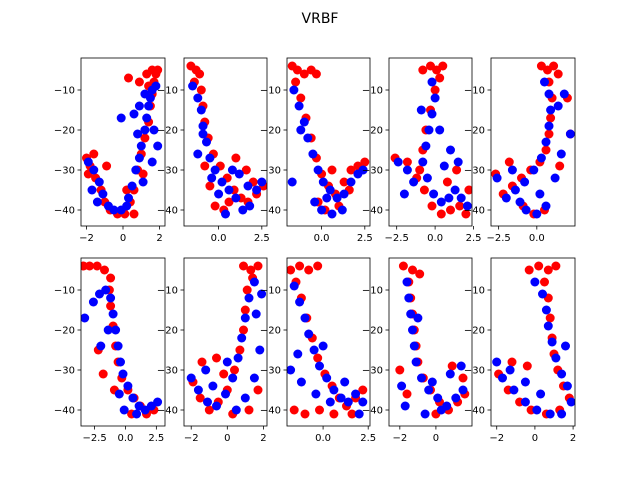 The image size is (640, 484). I want to click on y-tick-label: −30, so click(372, 171).